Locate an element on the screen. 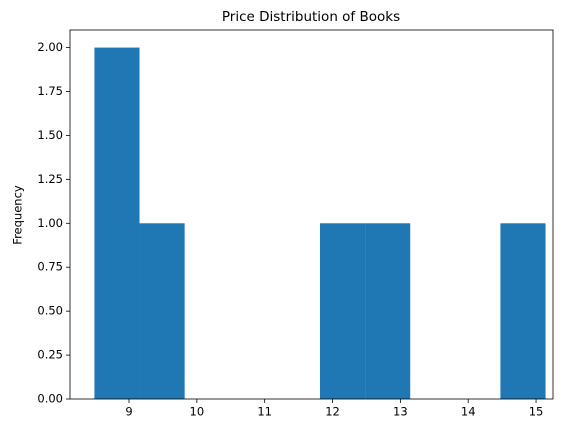 This screenshot has height=433, width=576. y-tick-label: 0.50 is located at coordinates (50, 311).